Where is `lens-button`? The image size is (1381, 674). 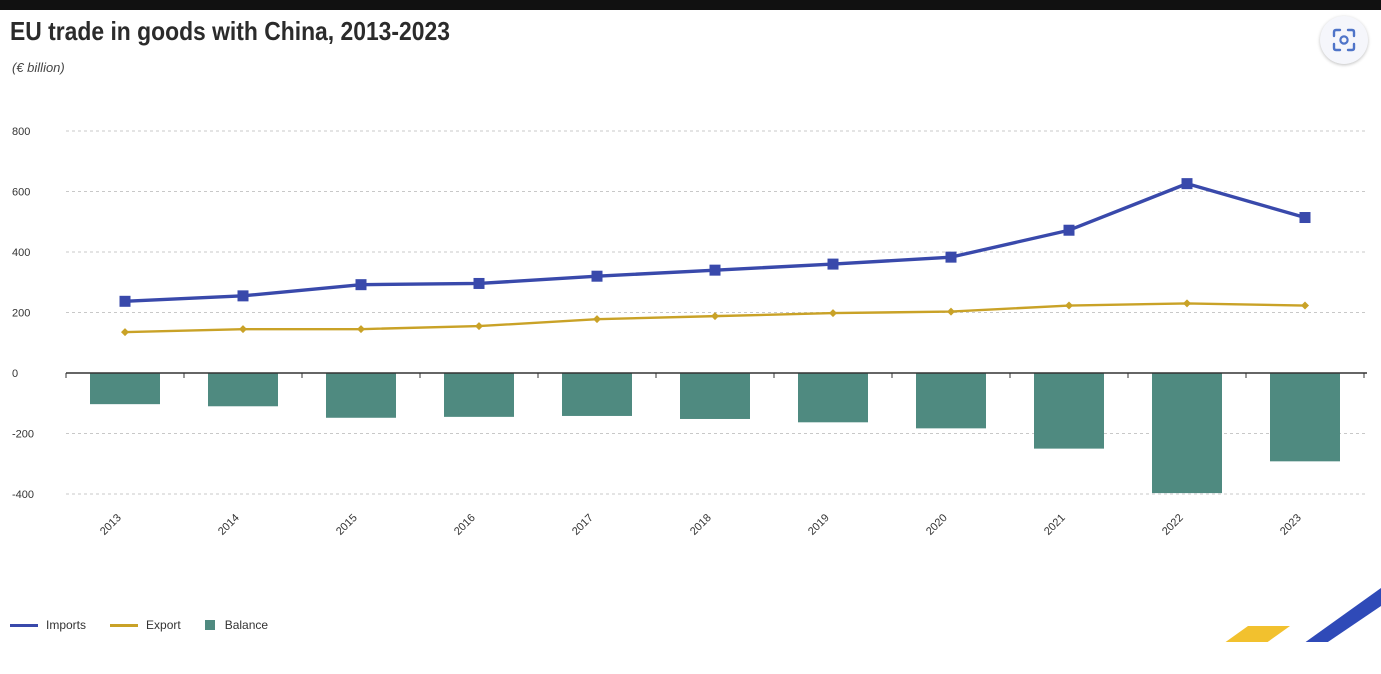 lens-button is located at coordinates (1344, 40).